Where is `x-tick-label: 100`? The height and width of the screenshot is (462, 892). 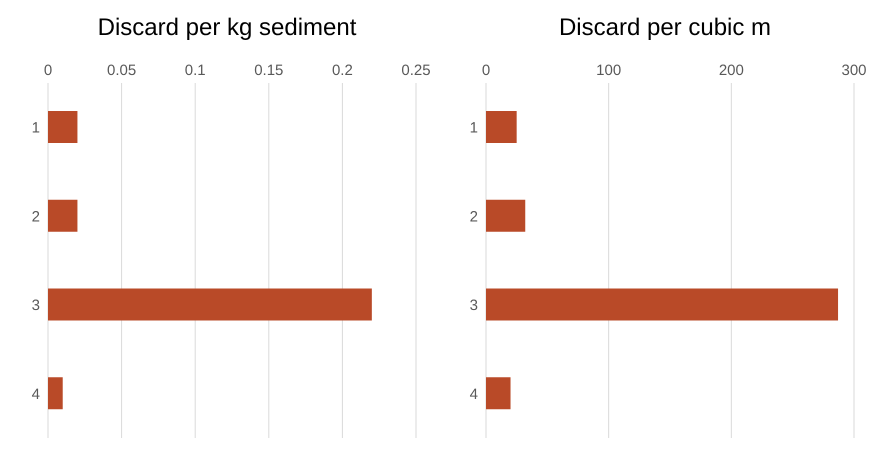 x-tick-label: 100 is located at coordinates (609, 70).